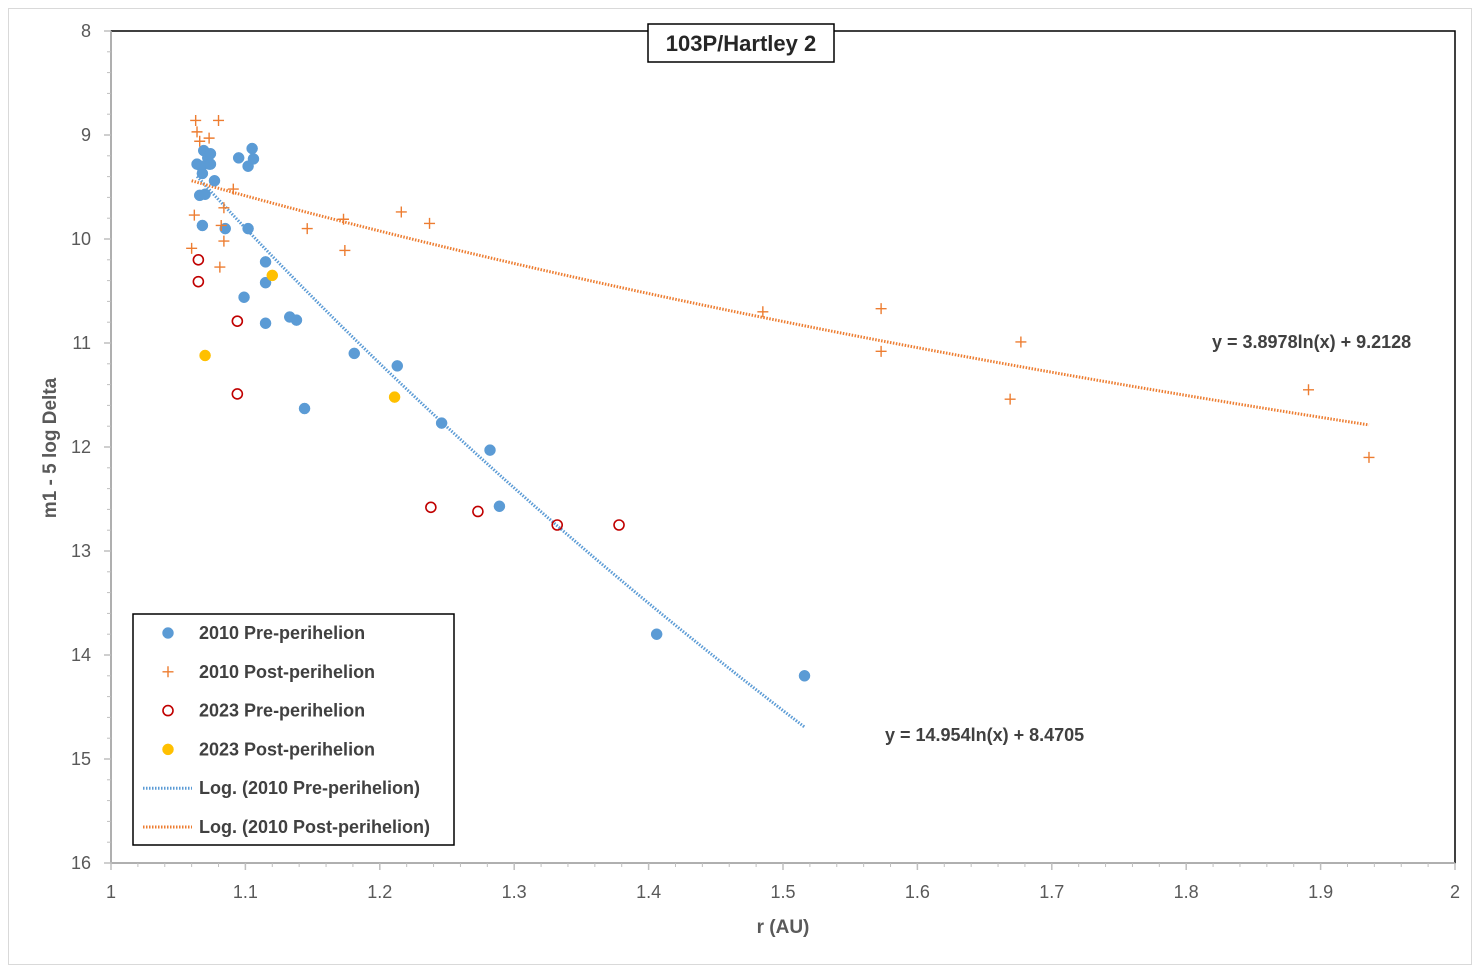 The image size is (1480, 973). What do you see at coordinates (81, 551) in the screenshot?
I see `y-tick-label: 13` at bounding box center [81, 551].